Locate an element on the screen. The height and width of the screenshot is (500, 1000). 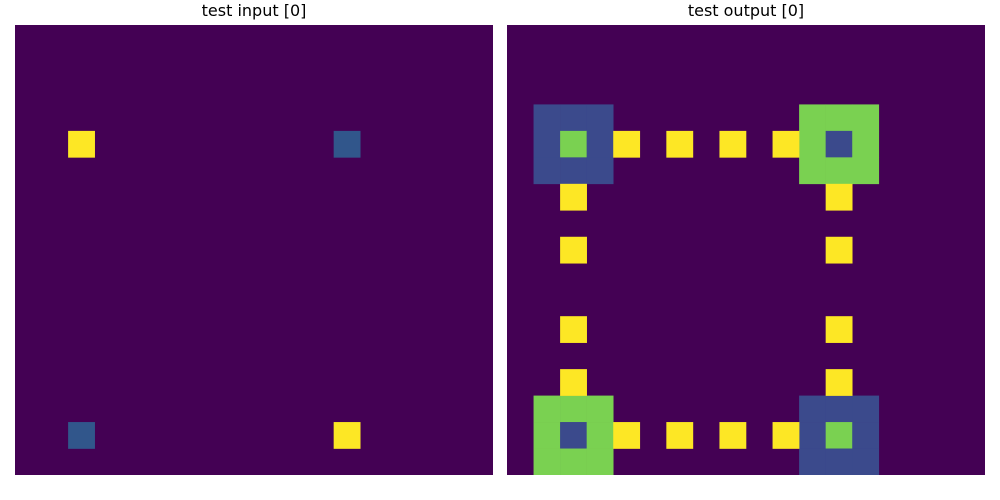
panel-title-output: test output [0] is located at coordinates (746, 11).